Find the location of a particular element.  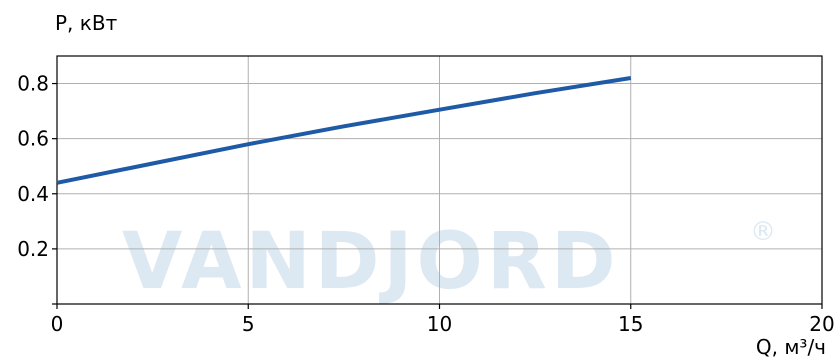

x-tick-labels: 0 5 10 15 20 is located at coordinates (443, 324).